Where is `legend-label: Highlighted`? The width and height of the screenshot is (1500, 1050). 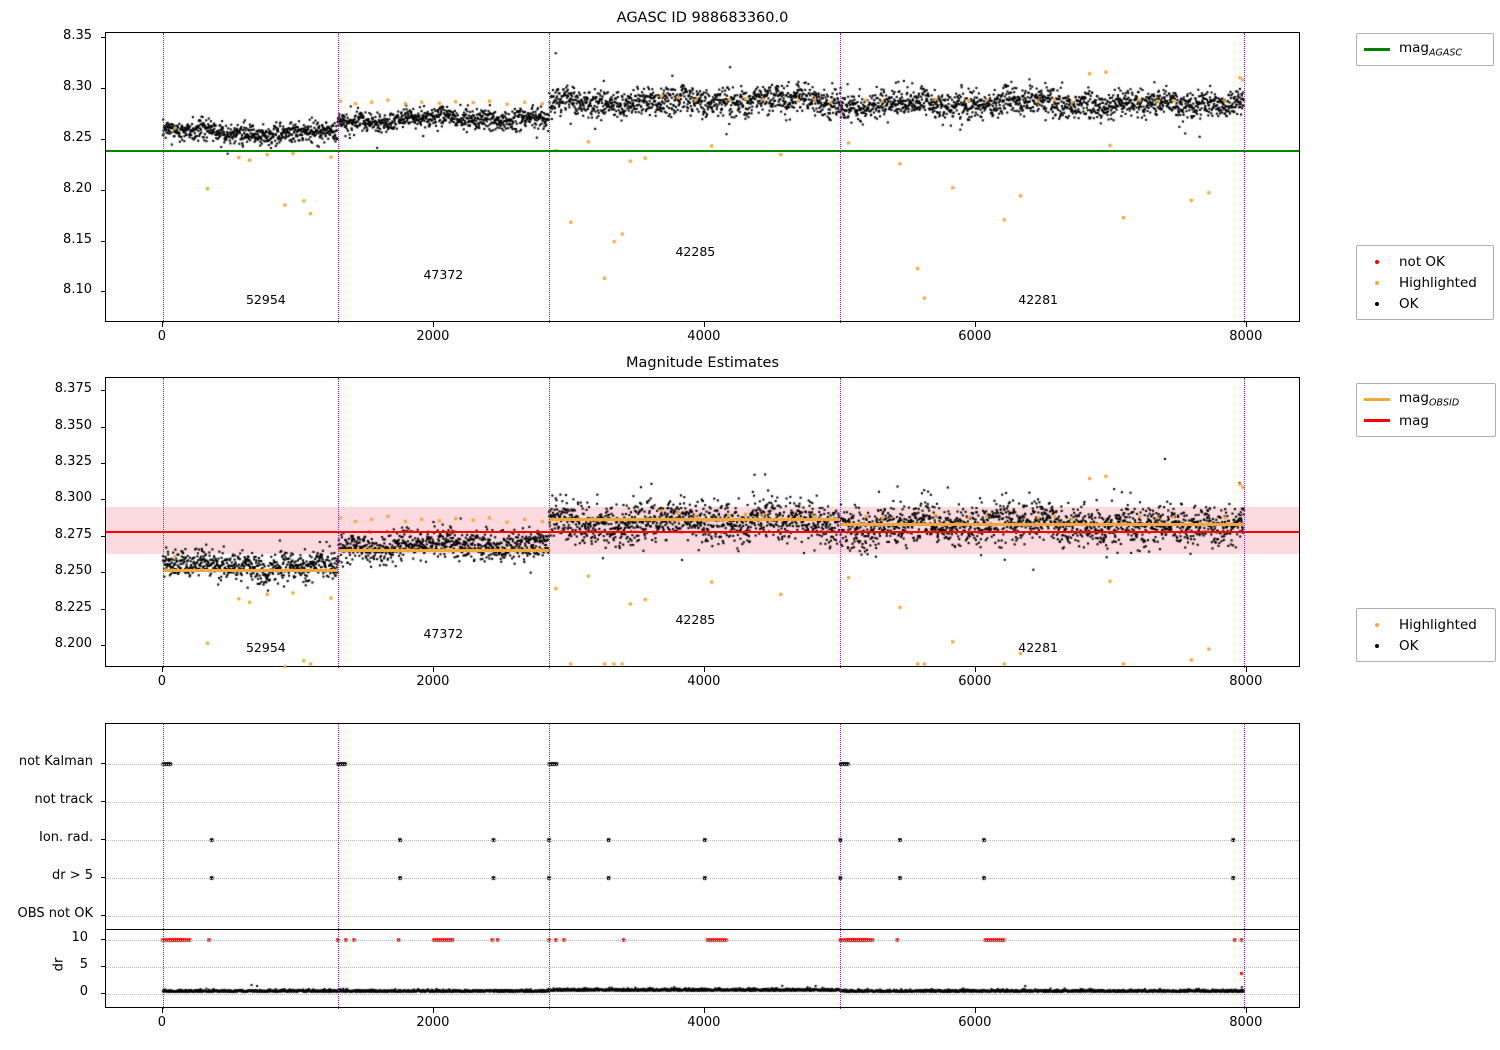 legend-label: Highlighted is located at coordinates (1438, 282).